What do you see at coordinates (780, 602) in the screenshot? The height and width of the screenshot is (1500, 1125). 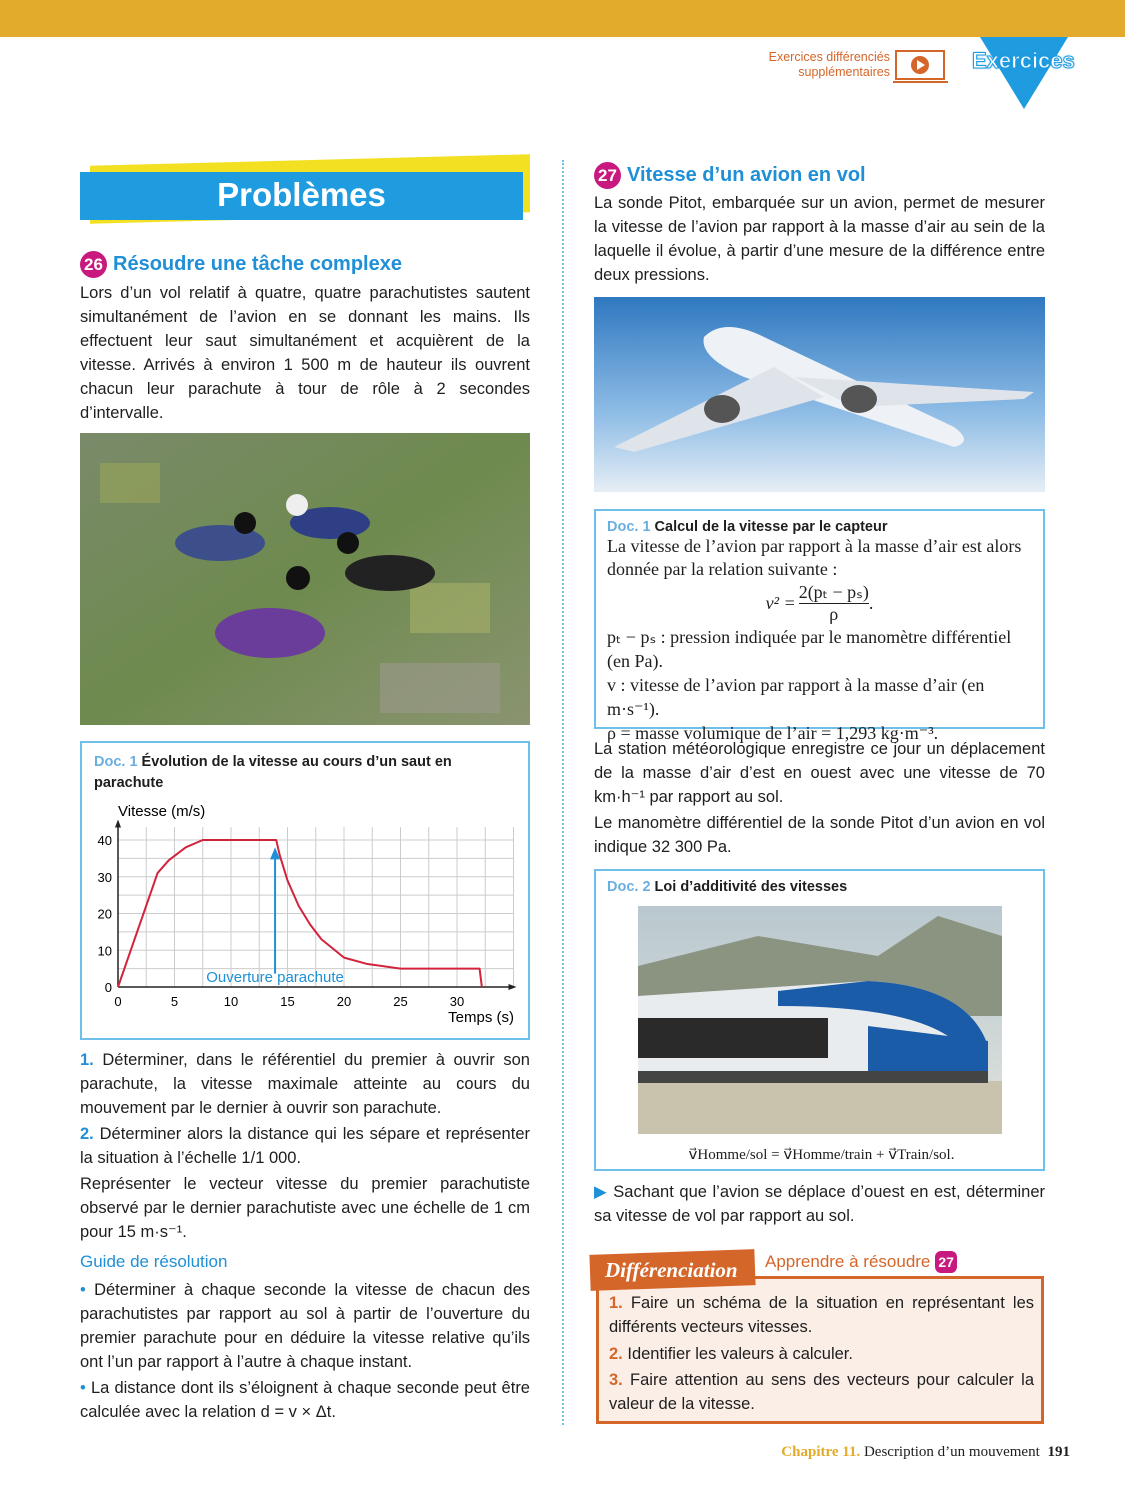 I see `formula-lhs: v² =` at bounding box center [780, 602].